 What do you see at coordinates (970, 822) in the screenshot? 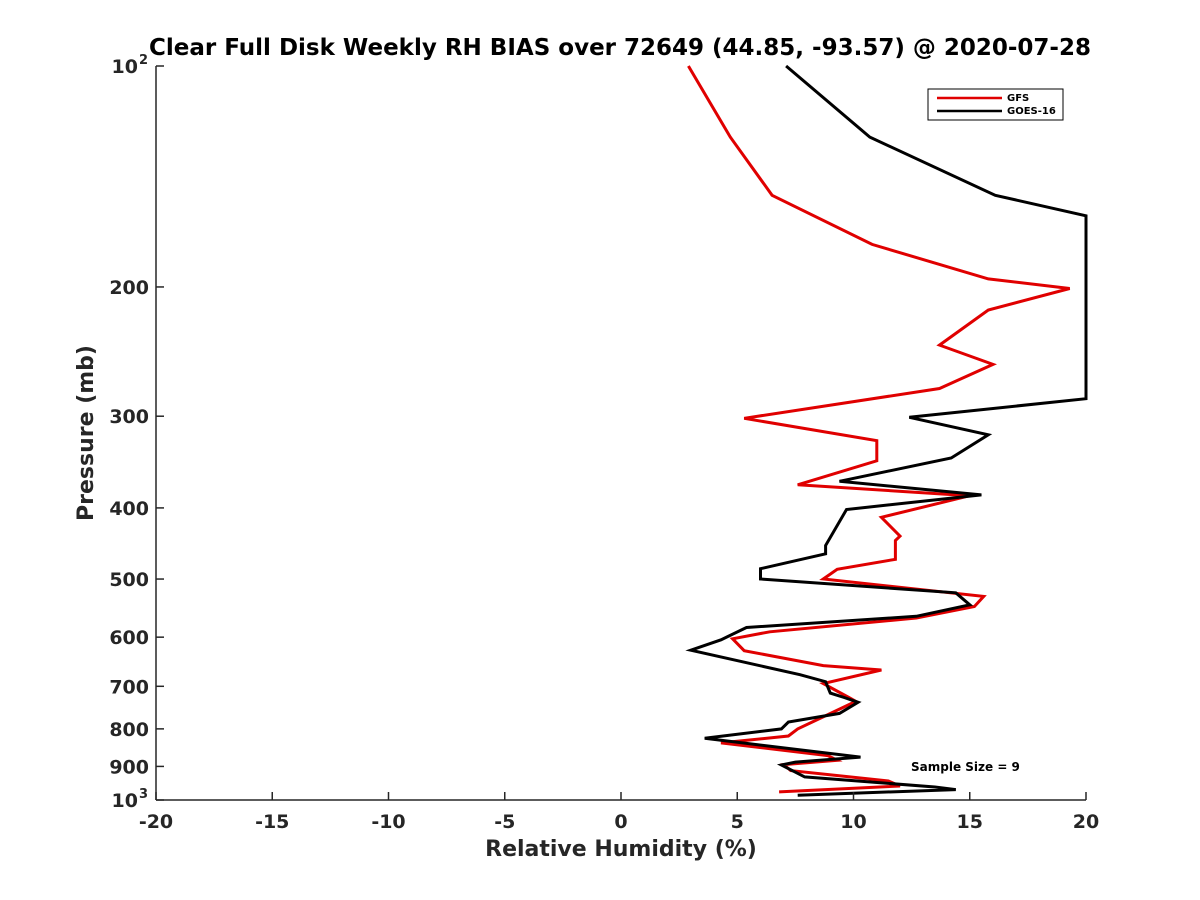
I see `x-tick-label: 15` at bounding box center [970, 822].